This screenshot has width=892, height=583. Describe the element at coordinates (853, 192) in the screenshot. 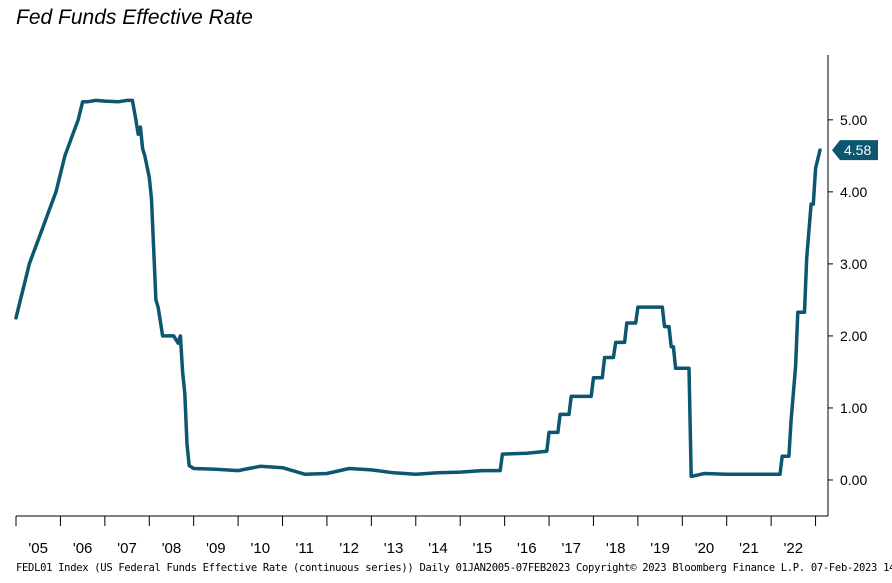

I see `y-tick-label: 4.00` at that location.